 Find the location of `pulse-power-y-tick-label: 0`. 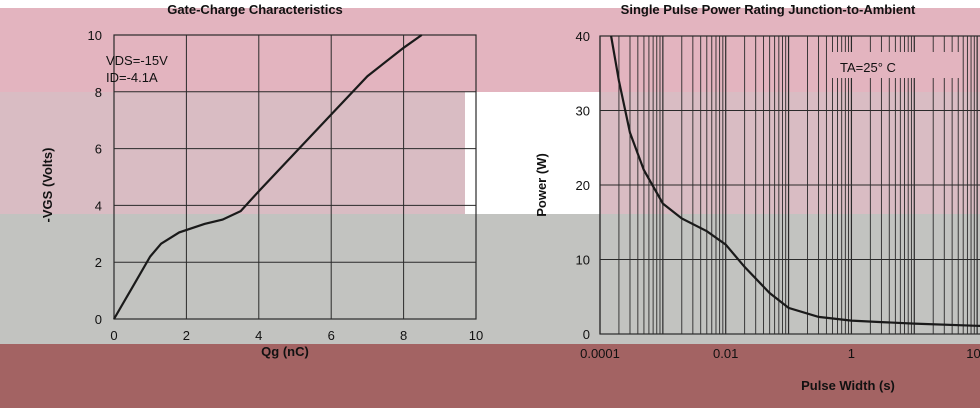

pulse-power-y-tick-label: 0 is located at coordinates (586, 334).